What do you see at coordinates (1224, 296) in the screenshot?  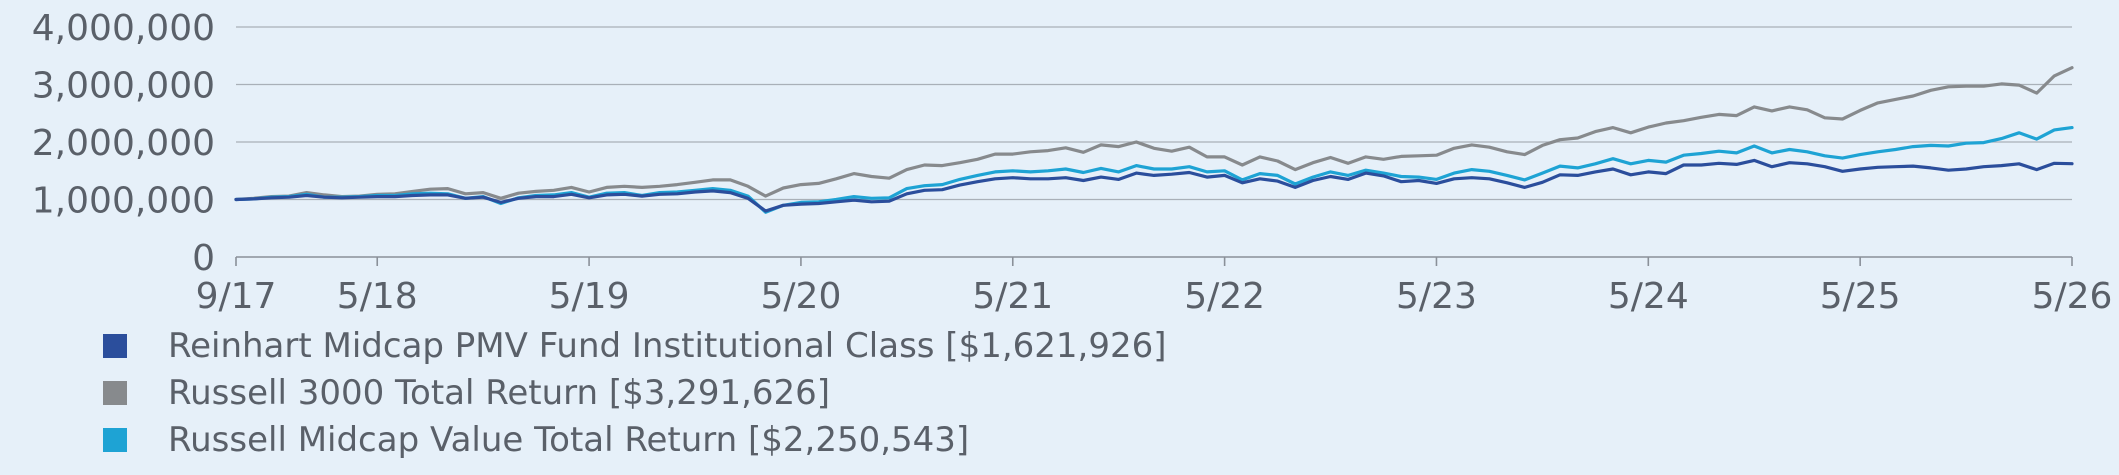 I see `x-tick-label: 5/22` at bounding box center [1224, 296].